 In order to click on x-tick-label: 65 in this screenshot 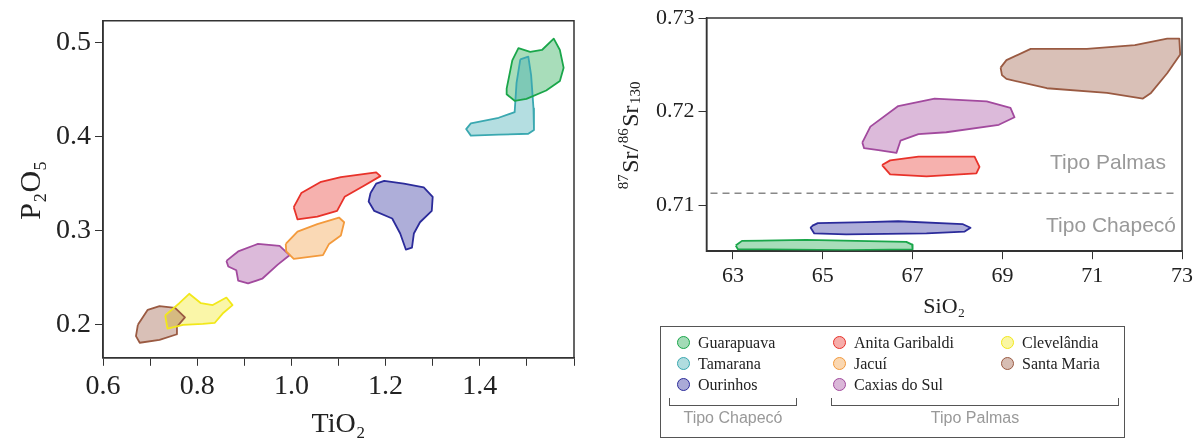, I will do `click(822, 275)`.